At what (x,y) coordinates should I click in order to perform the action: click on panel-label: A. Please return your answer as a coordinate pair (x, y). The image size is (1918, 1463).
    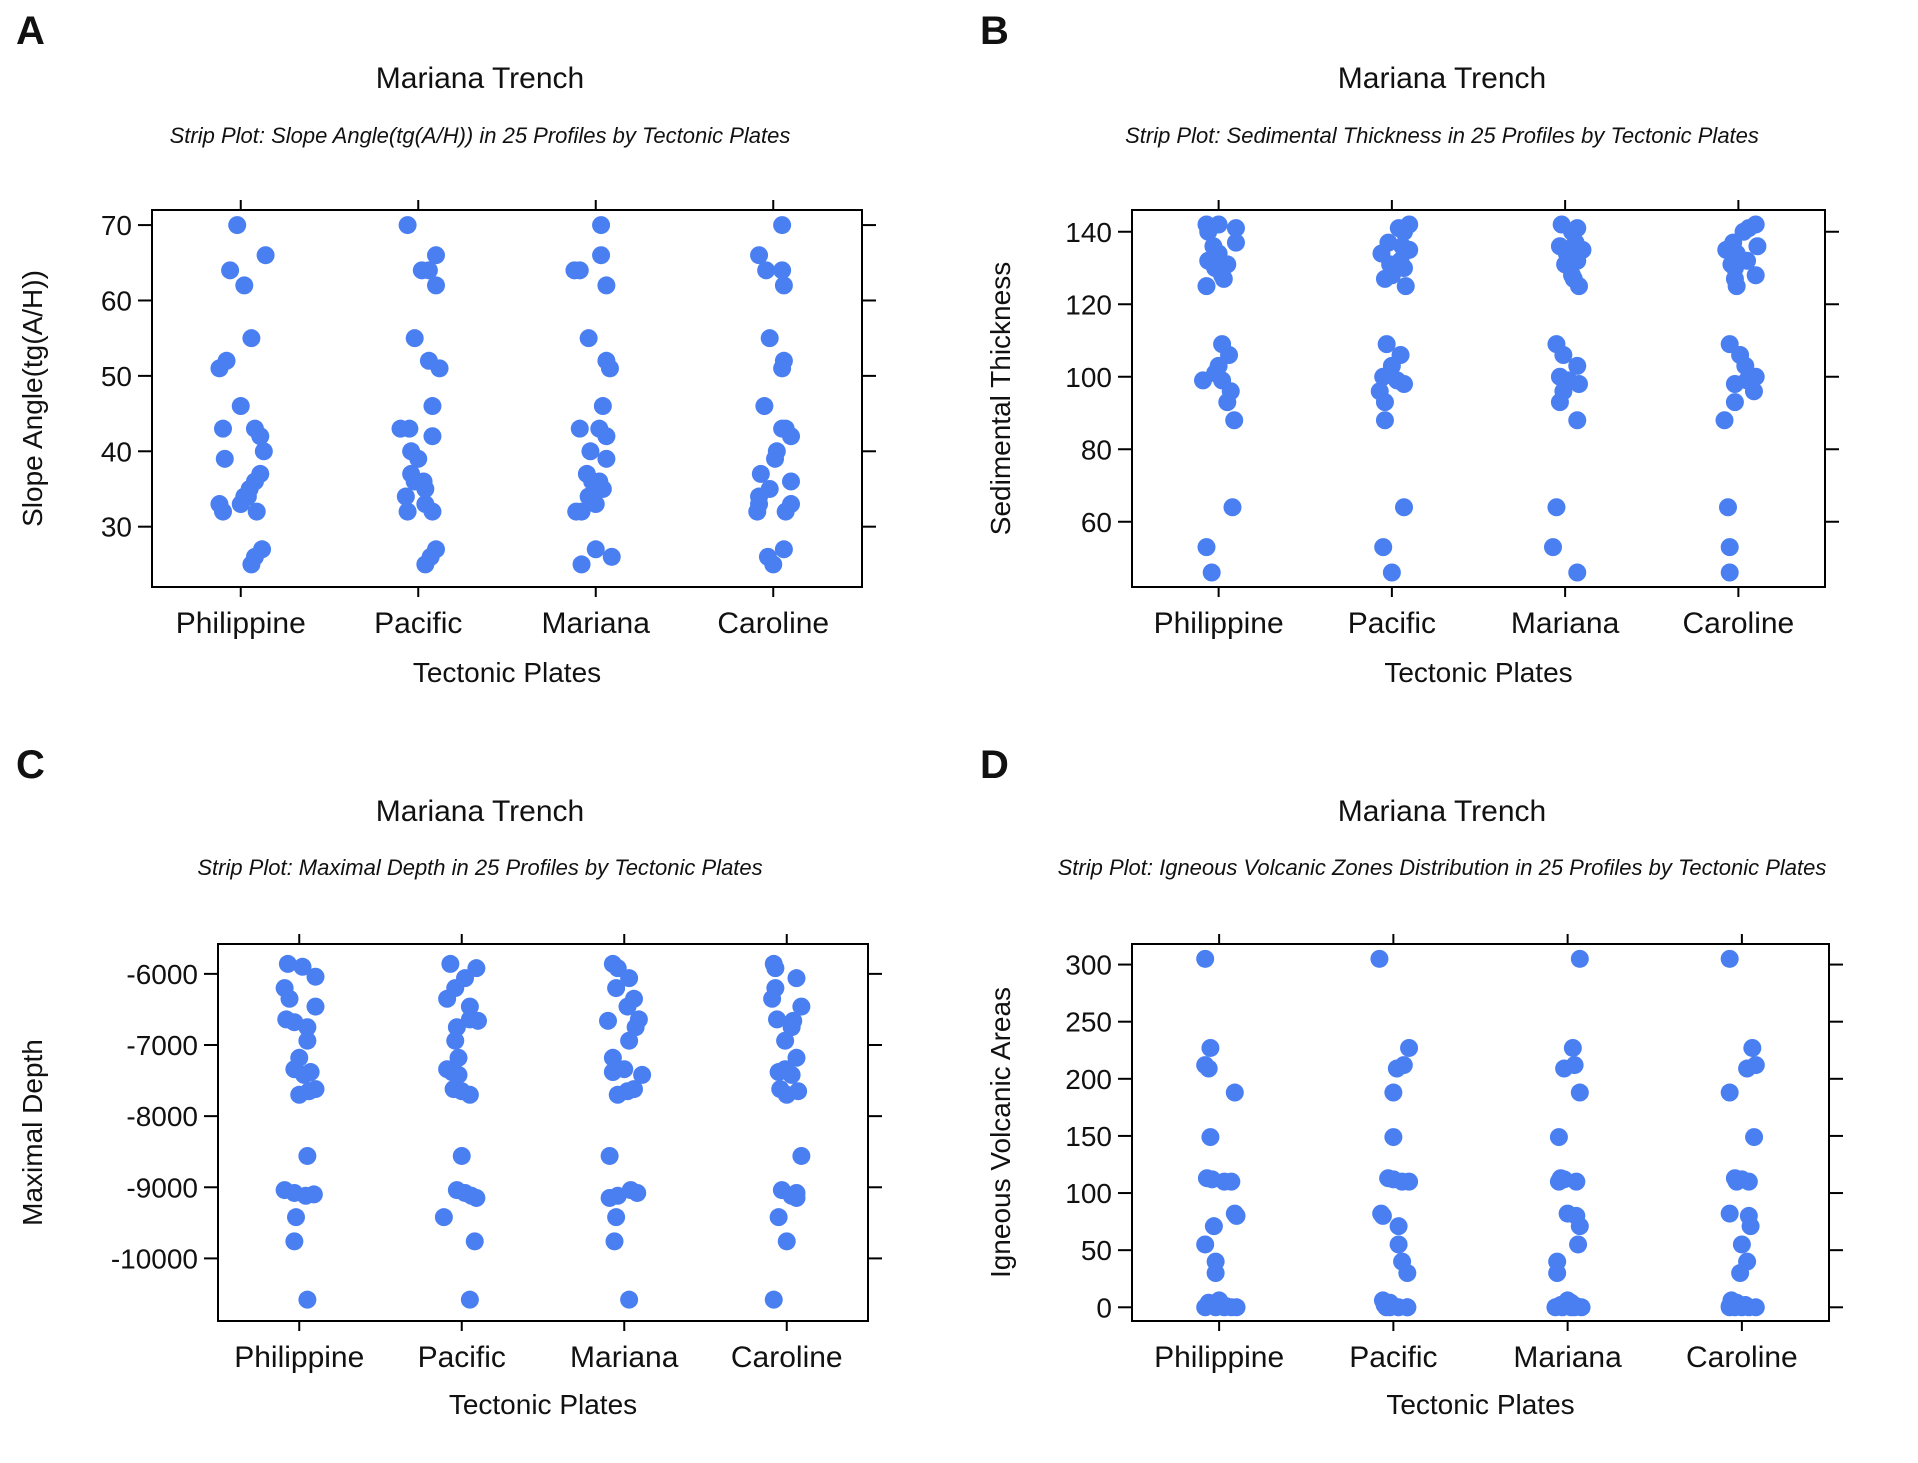
    Looking at the image, I should click on (30, 31).